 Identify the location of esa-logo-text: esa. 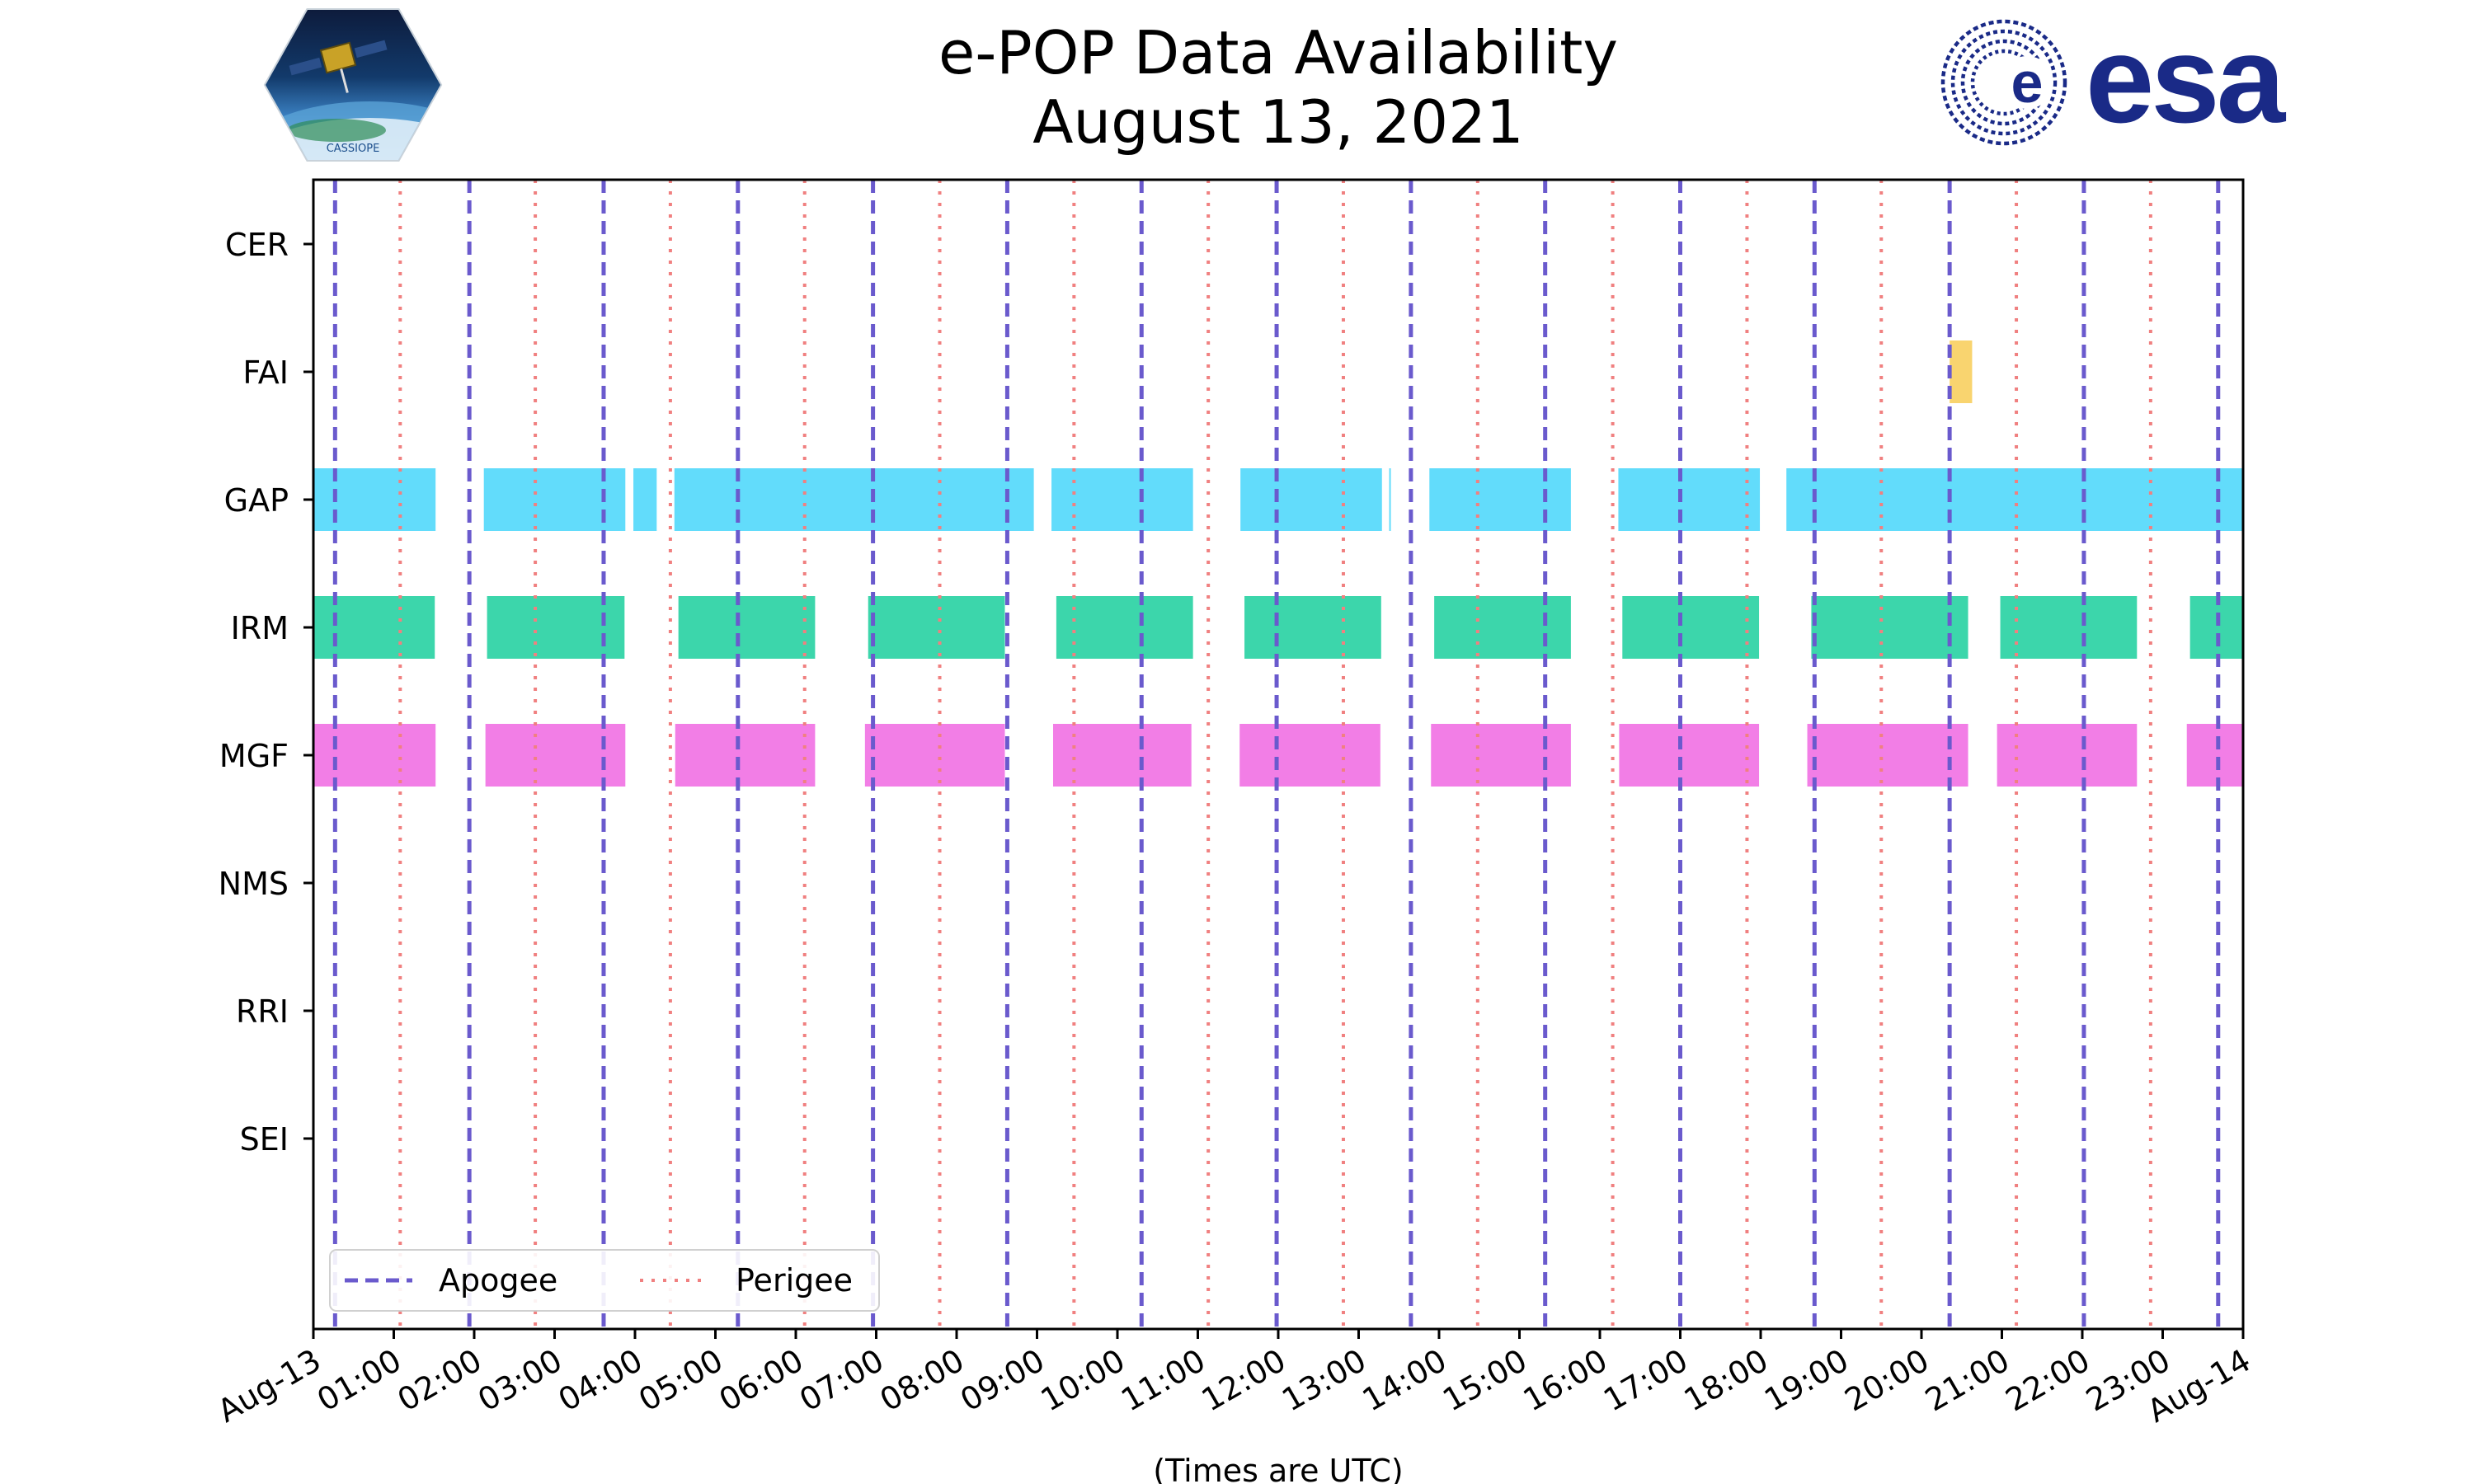
(2186, 82).